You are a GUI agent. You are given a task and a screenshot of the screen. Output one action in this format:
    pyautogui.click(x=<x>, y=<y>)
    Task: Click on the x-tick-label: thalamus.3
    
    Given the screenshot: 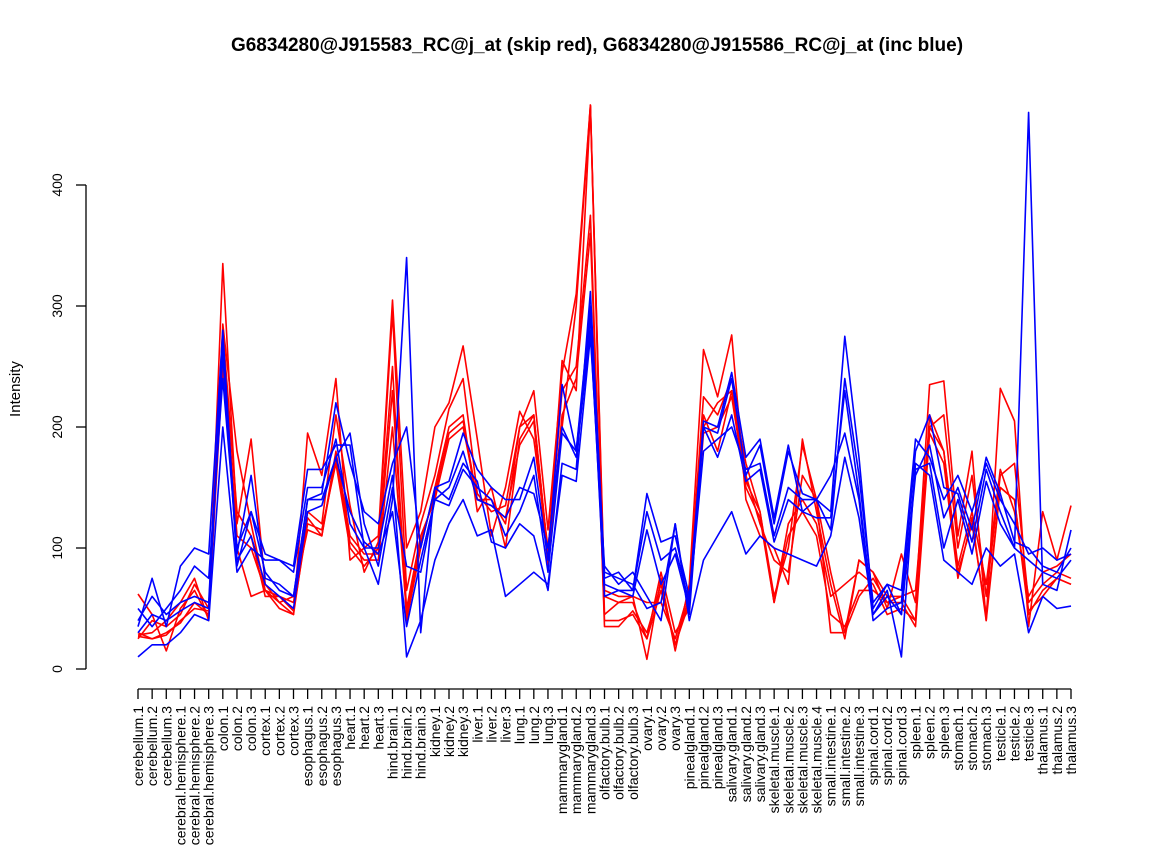 What is the action you would take?
    pyautogui.click(x=1071, y=740)
    